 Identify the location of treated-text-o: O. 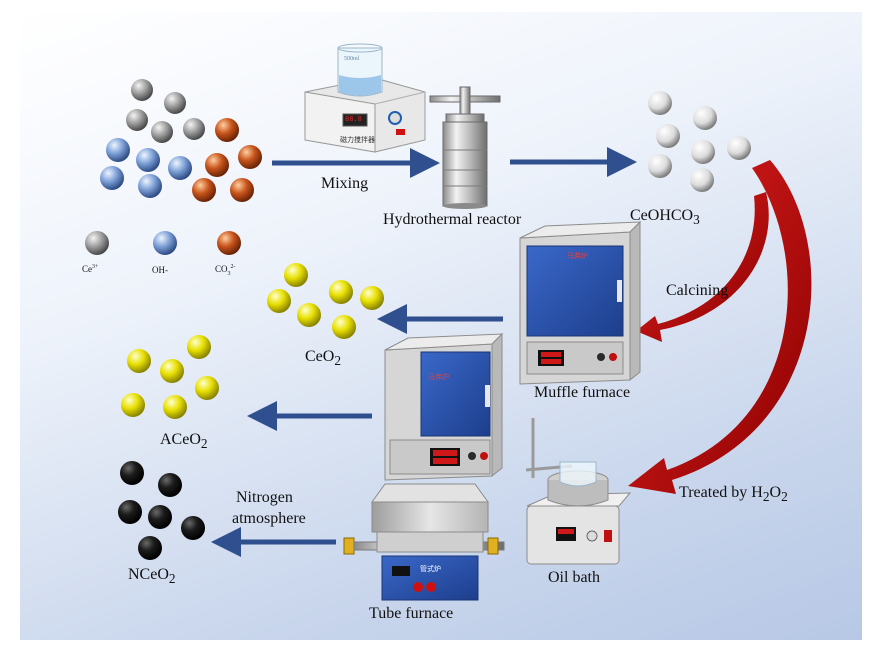
(775, 492).